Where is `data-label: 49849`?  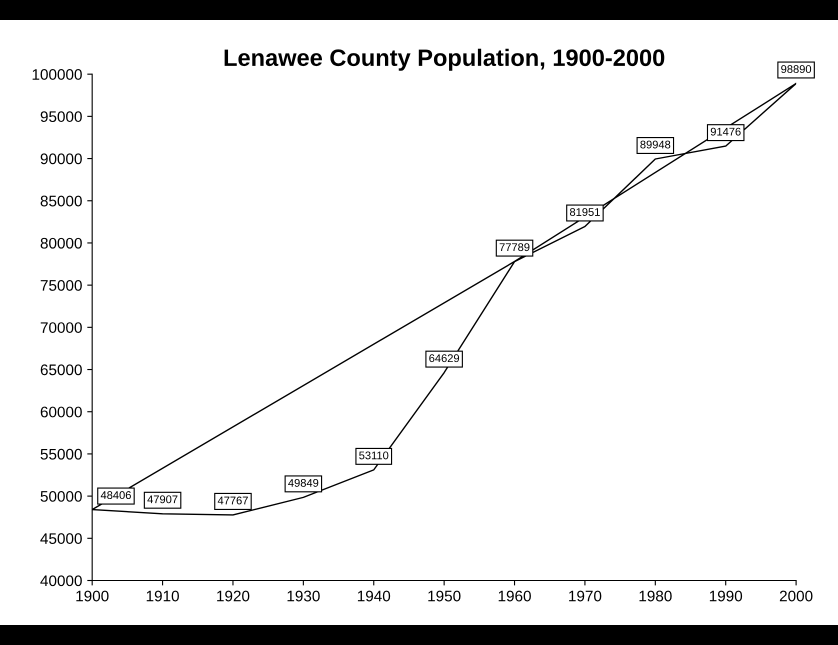 data-label: 49849 is located at coordinates (303, 482).